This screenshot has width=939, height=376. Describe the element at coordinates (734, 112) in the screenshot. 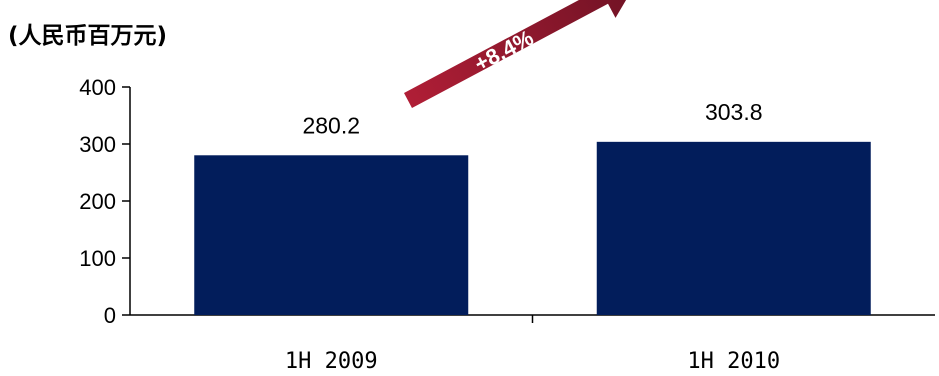

I see `data-label-2: 303.8` at that location.